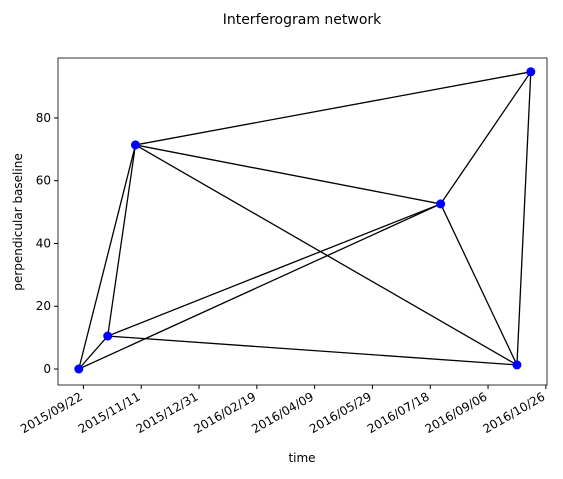  What do you see at coordinates (224, 412) in the screenshot?
I see `x-tick-label: 2016/02/19` at bounding box center [224, 412].